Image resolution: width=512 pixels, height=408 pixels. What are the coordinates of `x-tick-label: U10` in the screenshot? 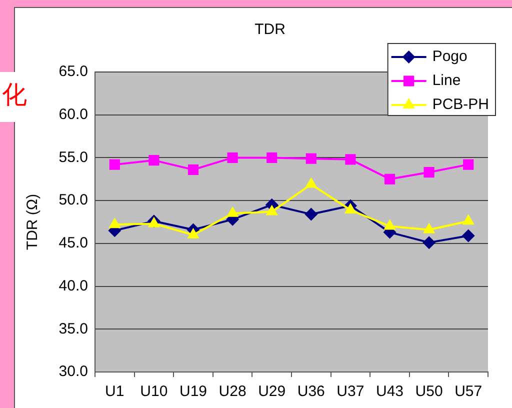 It's located at (154, 391).